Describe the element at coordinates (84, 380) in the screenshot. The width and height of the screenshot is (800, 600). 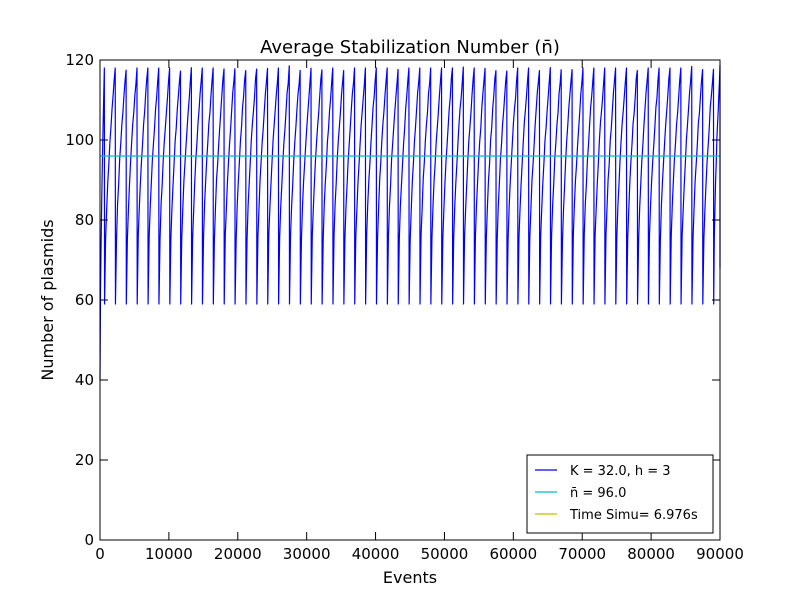
I see `y-tick-label: 40` at that location.